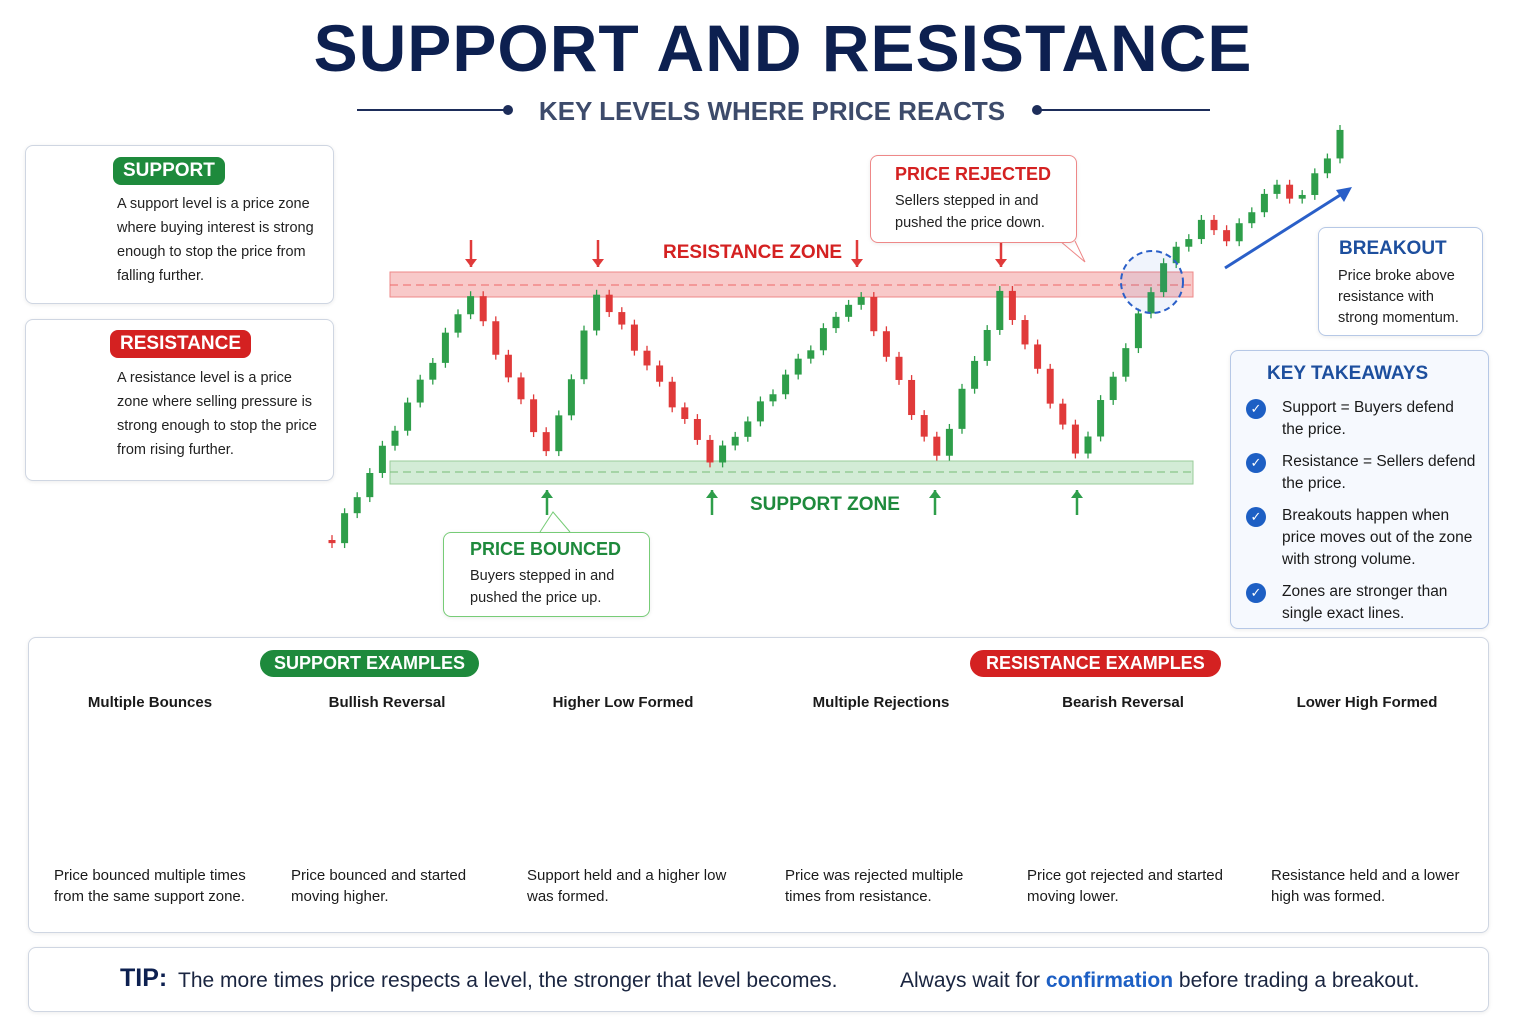  Describe the element at coordinates (387, 702) in the screenshot. I see `panel-title: Bullish Reversal` at that location.